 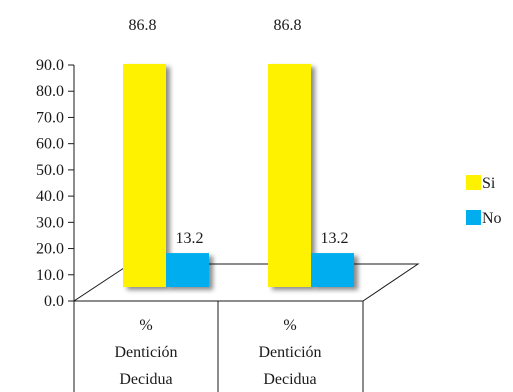 What do you see at coordinates (50, 196) in the screenshot?
I see `y-tick-label: 40.0` at bounding box center [50, 196].